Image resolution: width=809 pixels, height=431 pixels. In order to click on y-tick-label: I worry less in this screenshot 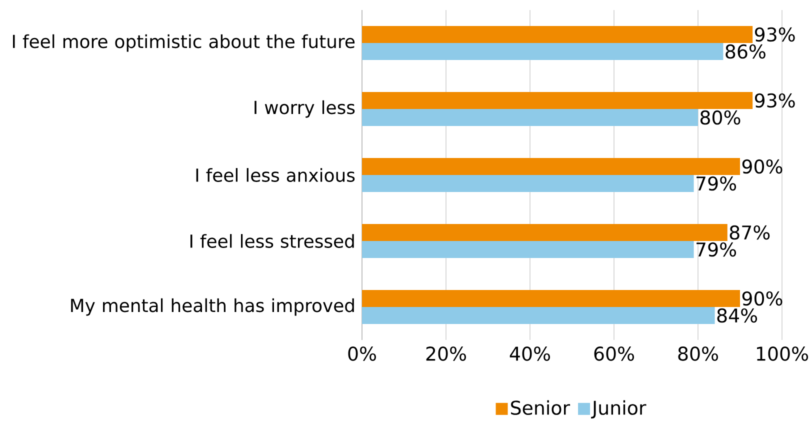, I will do `click(304, 109)`.